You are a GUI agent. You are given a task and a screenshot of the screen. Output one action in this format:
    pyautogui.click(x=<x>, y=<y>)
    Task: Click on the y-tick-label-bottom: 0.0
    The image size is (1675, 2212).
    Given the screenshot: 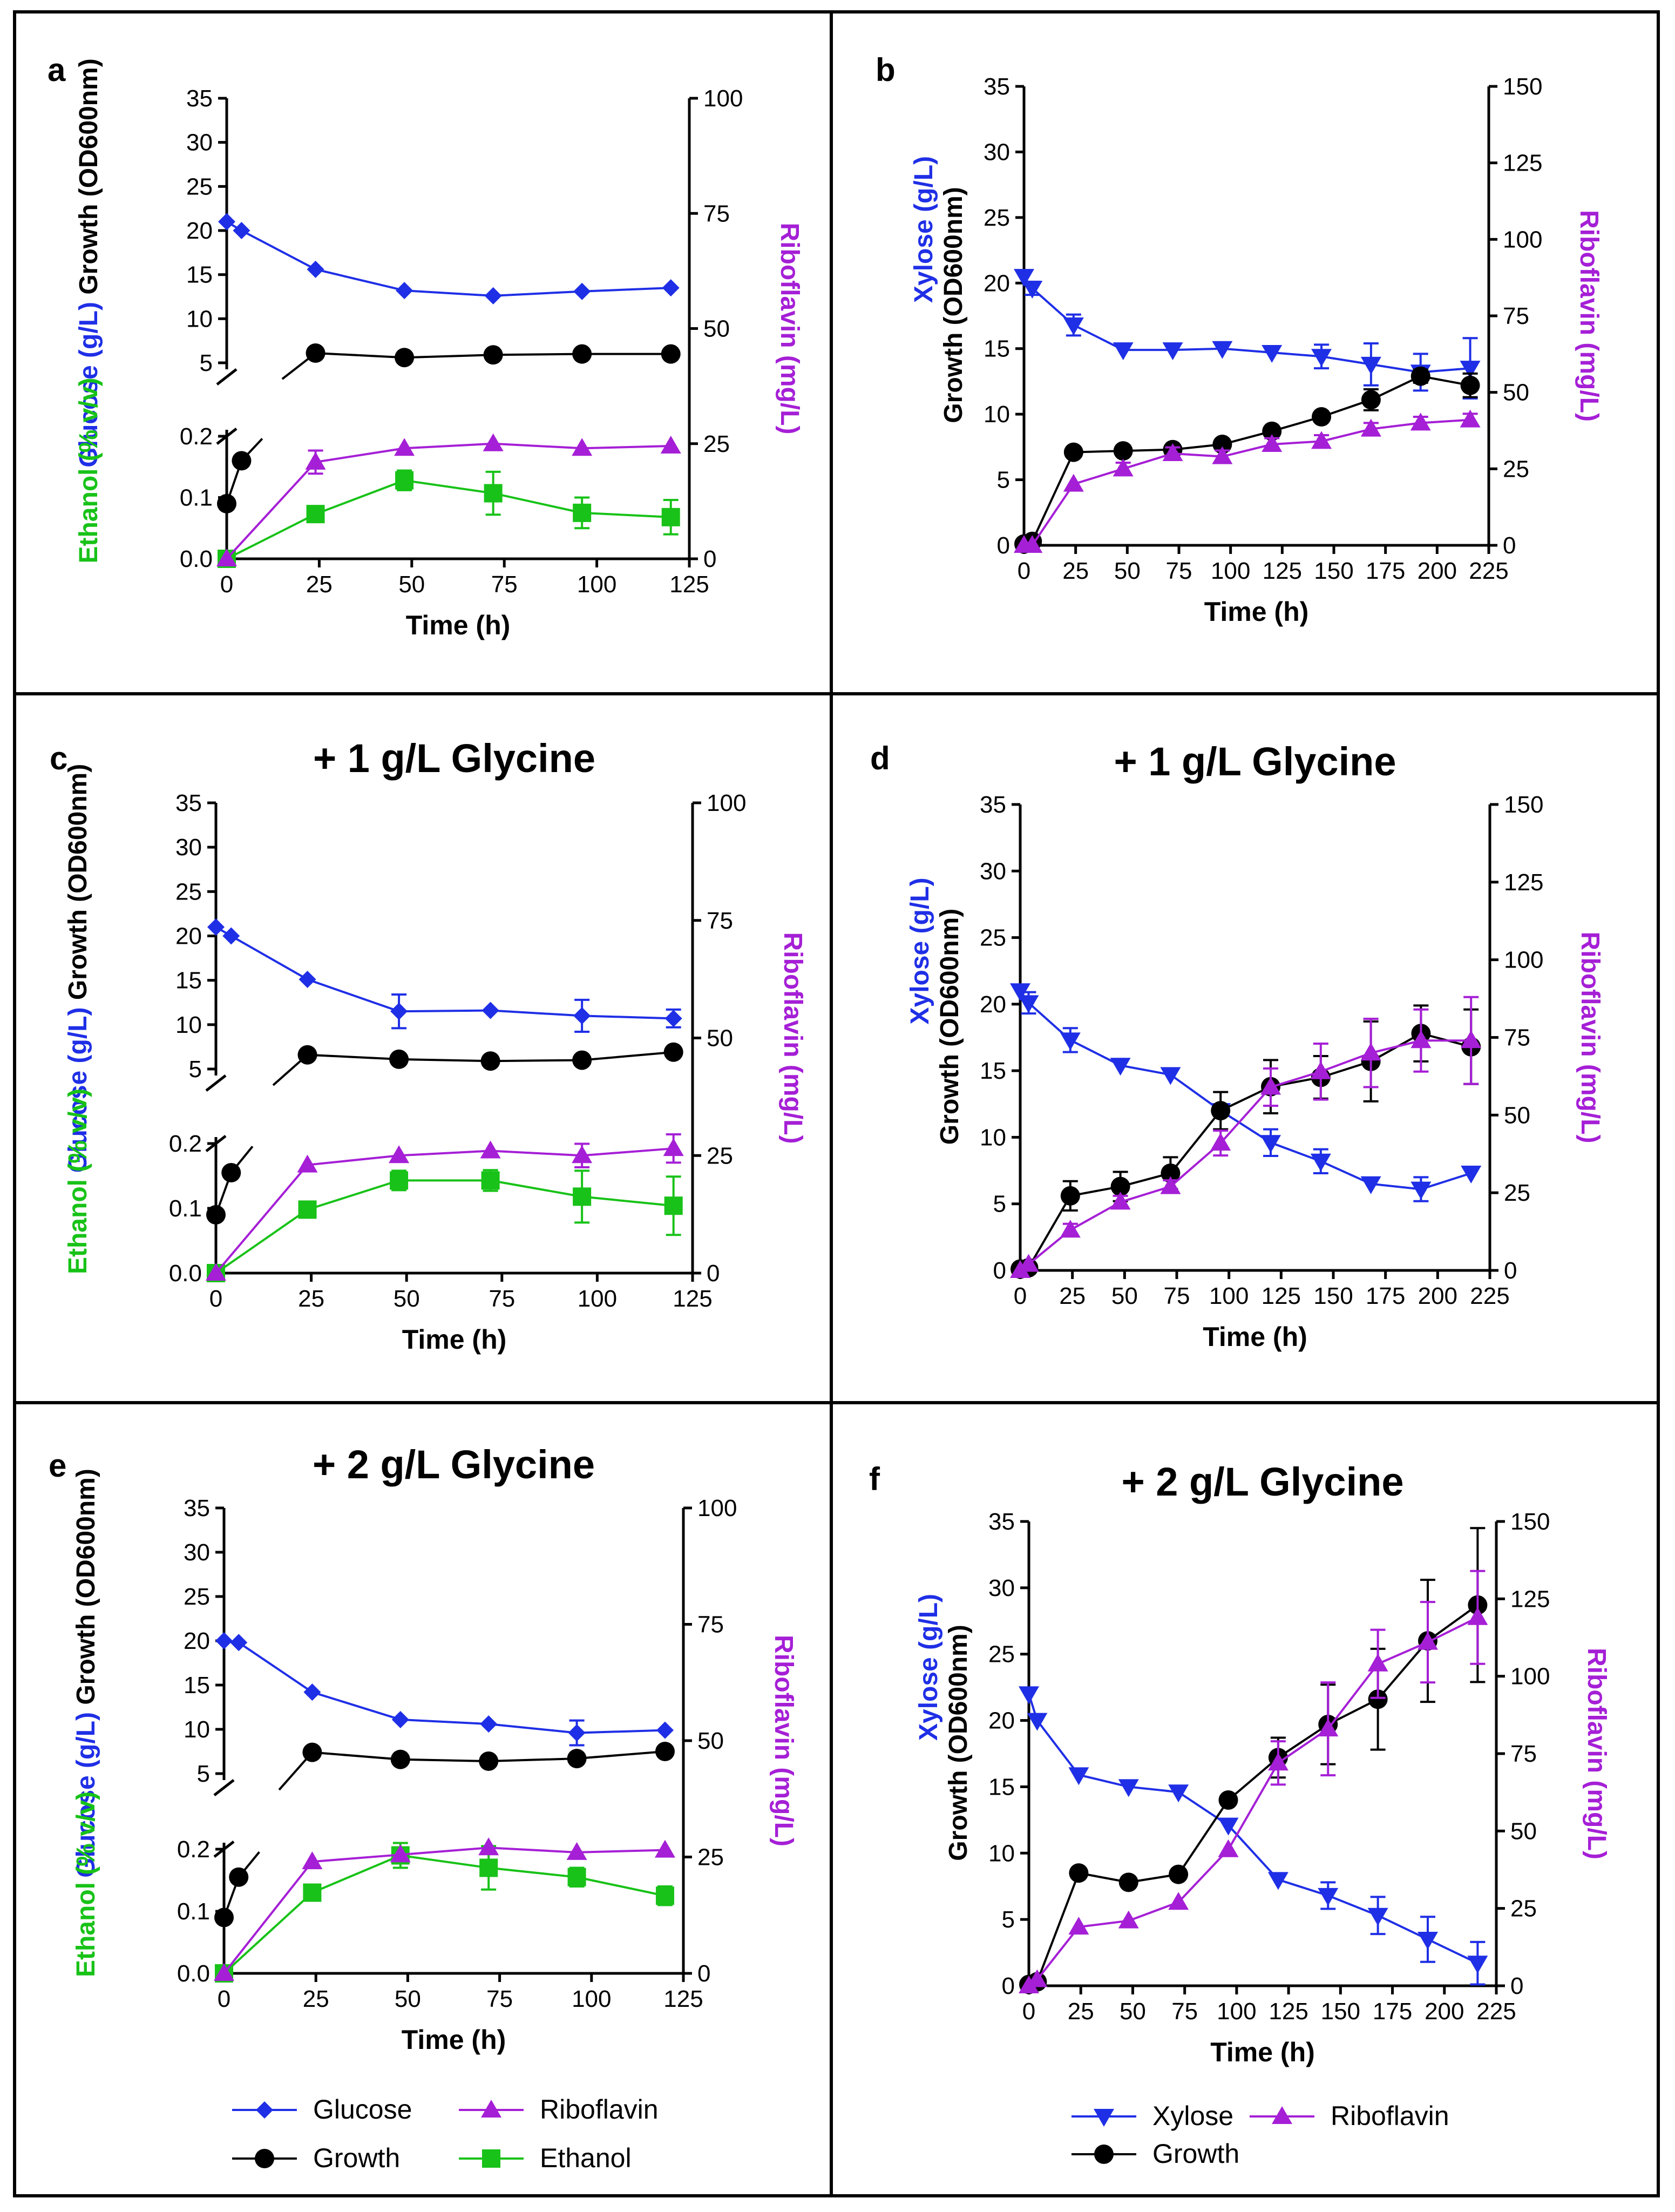 What is the action you would take?
    pyautogui.click(x=193, y=1973)
    